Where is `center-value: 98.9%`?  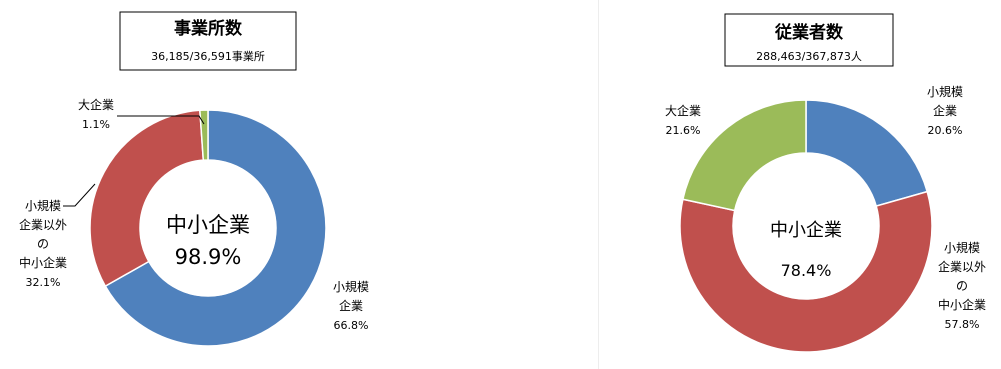 center-value: 98.9% is located at coordinates (208, 257).